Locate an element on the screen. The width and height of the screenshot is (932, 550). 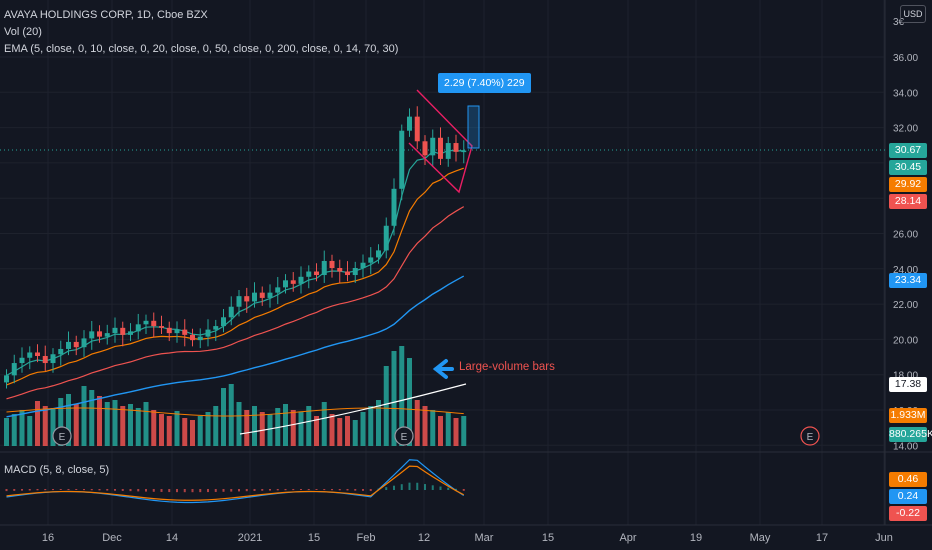
price-tick-label: 18.00 is located at coordinates (905, 376).